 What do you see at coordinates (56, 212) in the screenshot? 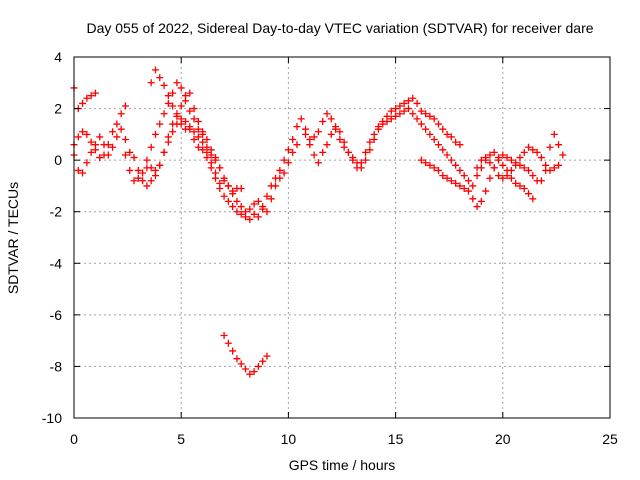
I see `y-tick-label: -2` at bounding box center [56, 212].